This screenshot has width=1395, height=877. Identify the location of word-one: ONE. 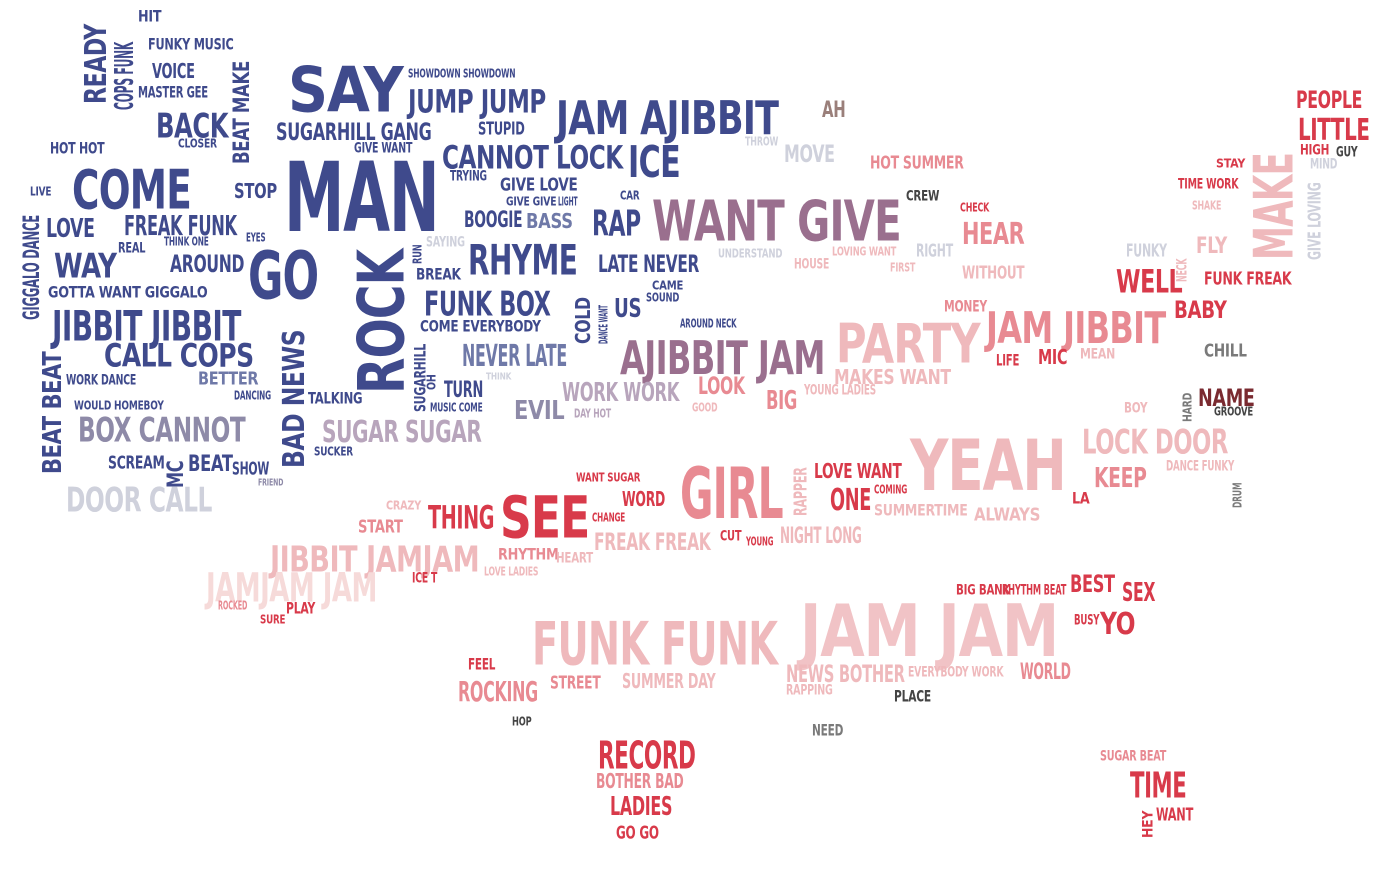
(850, 500).